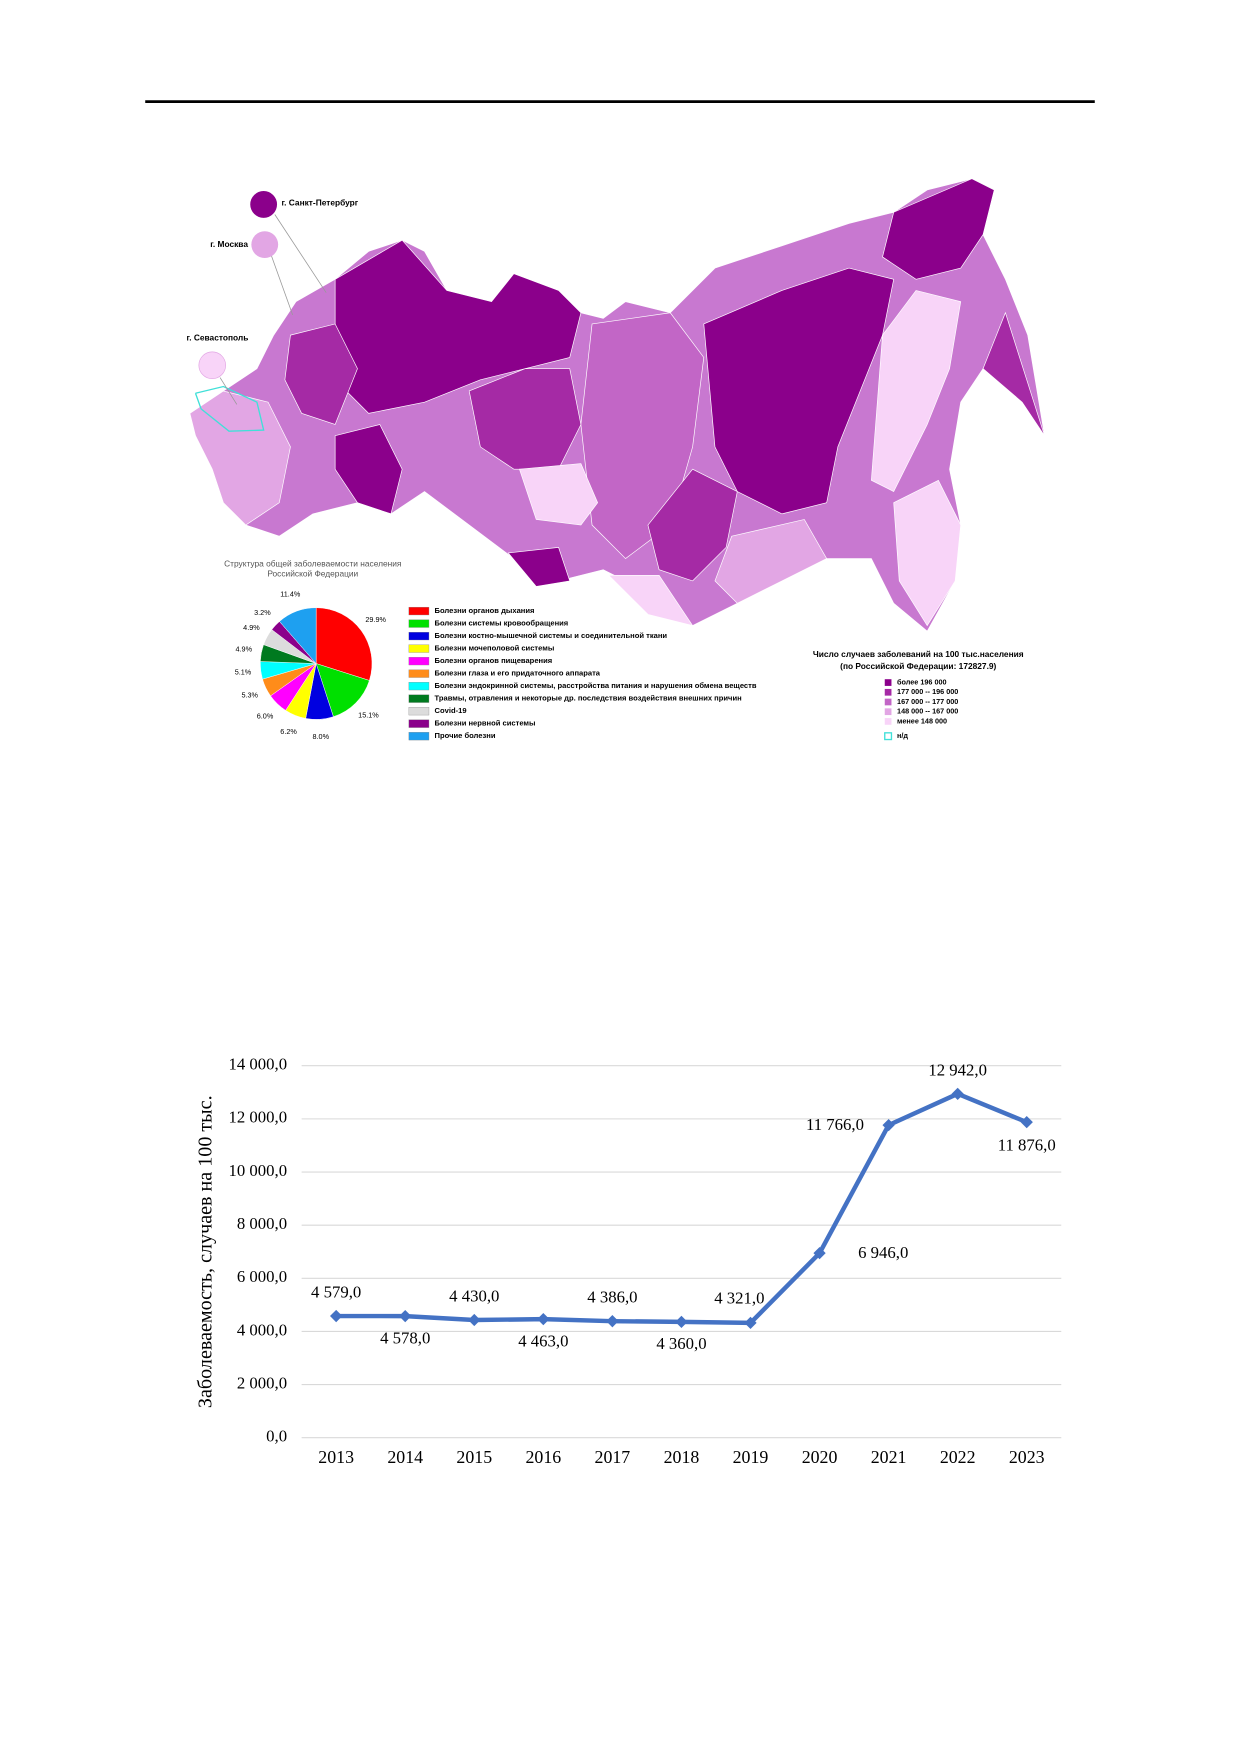 This screenshot has height=1759, width=1240. Describe the element at coordinates (474, 1457) in the screenshot. I see `x-tick-label: 2015` at that location.